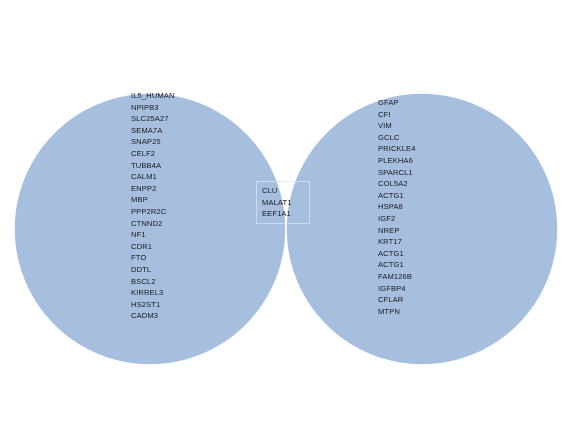 This screenshot has height=440, width=569. What do you see at coordinates (390, 242) in the screenshot?
I see `right-gene-item: KRT17` at bounding box center [390, 242].